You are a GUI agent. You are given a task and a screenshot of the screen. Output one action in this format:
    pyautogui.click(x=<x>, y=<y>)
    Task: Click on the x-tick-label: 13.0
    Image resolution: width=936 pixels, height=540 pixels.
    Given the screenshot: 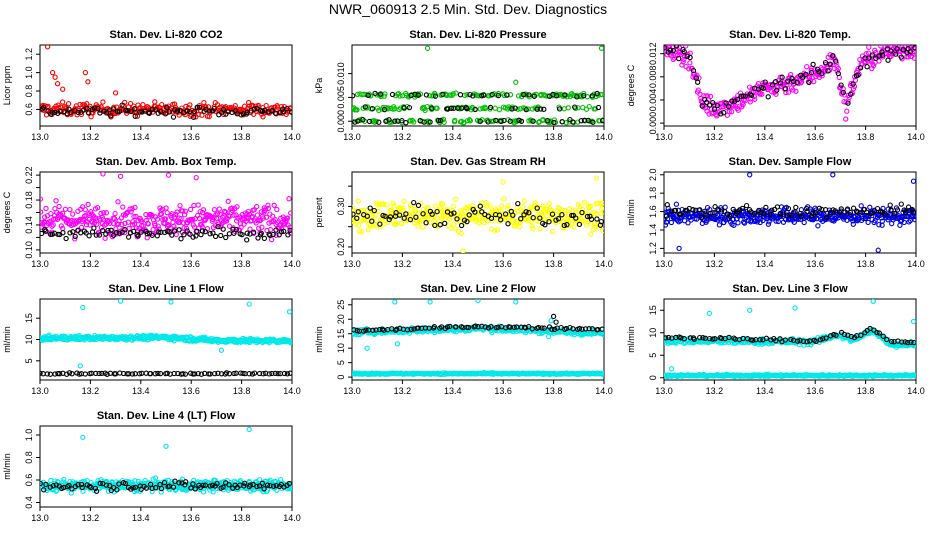 What is the action you would take?
    pyautogui.click(x=664, y=137)
    